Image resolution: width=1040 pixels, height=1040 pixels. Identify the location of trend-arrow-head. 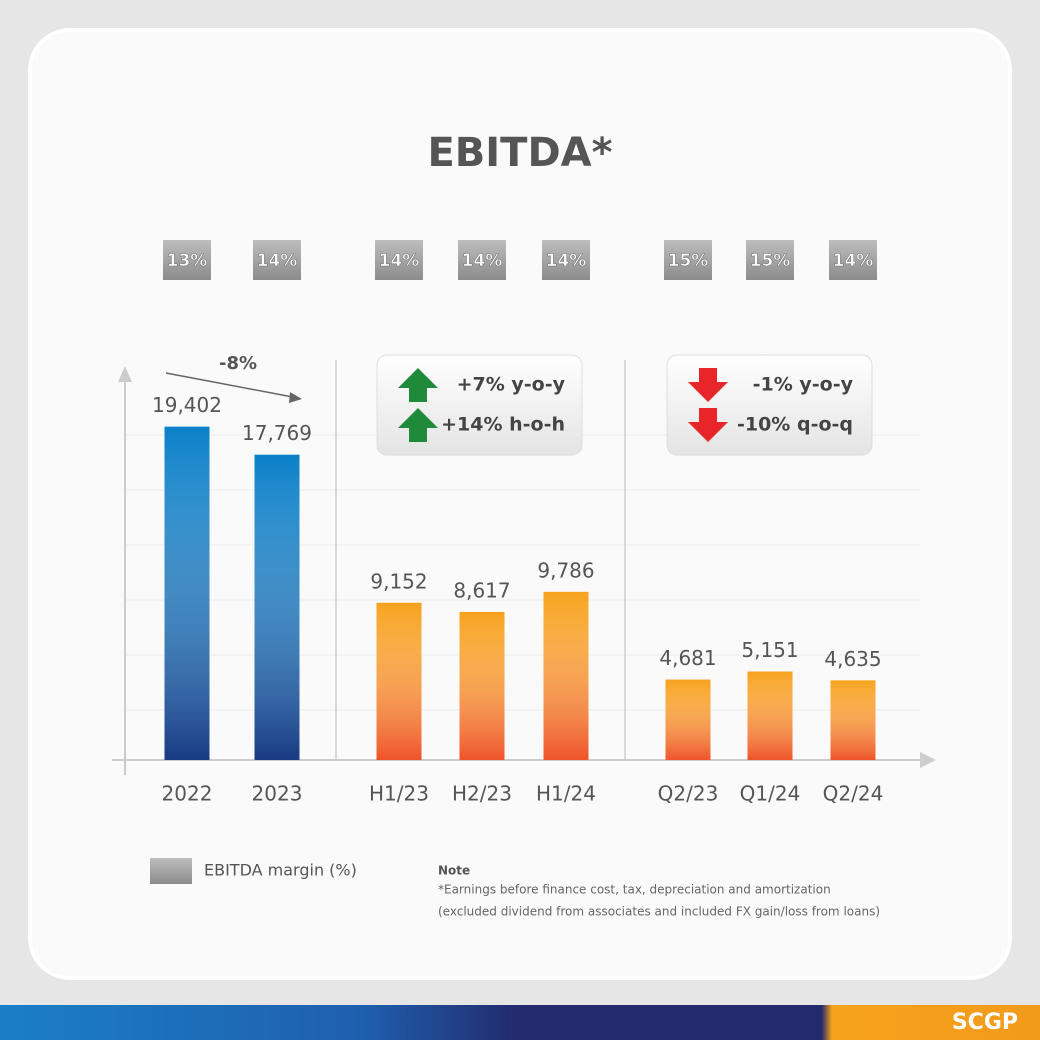
(295, 397).